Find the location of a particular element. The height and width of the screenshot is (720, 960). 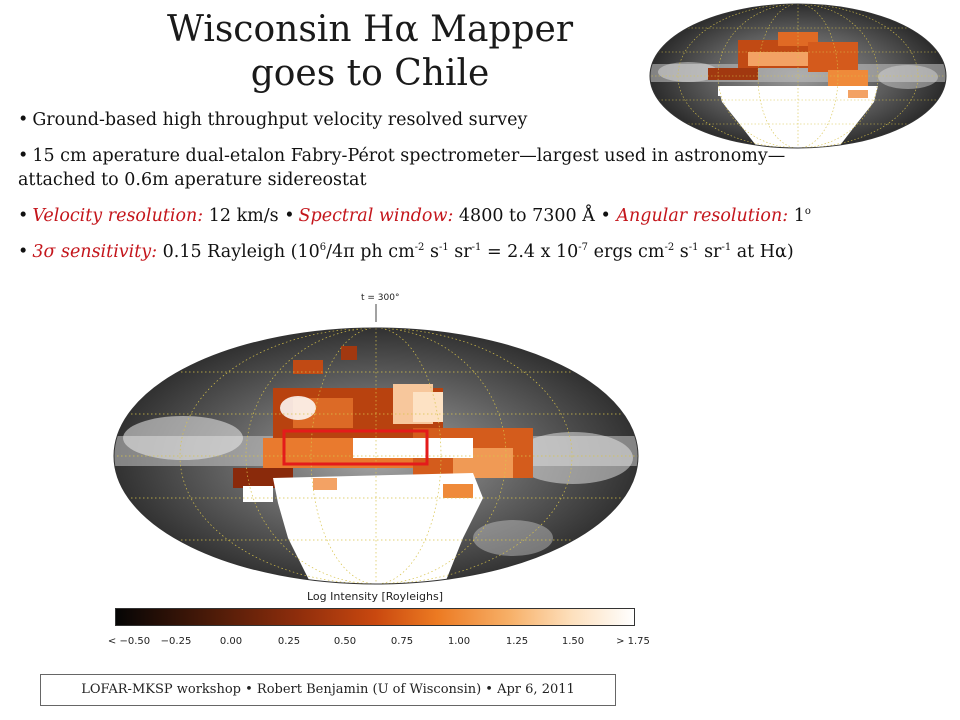

exponent: 6 is located at coordinates (323, 248).